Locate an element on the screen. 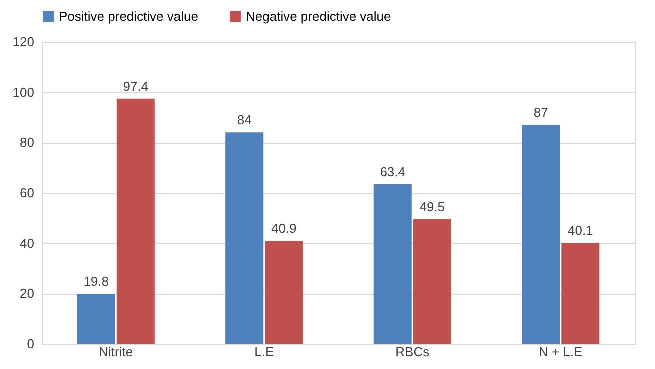  data-label: 84 is located at coordinates (244, 120).